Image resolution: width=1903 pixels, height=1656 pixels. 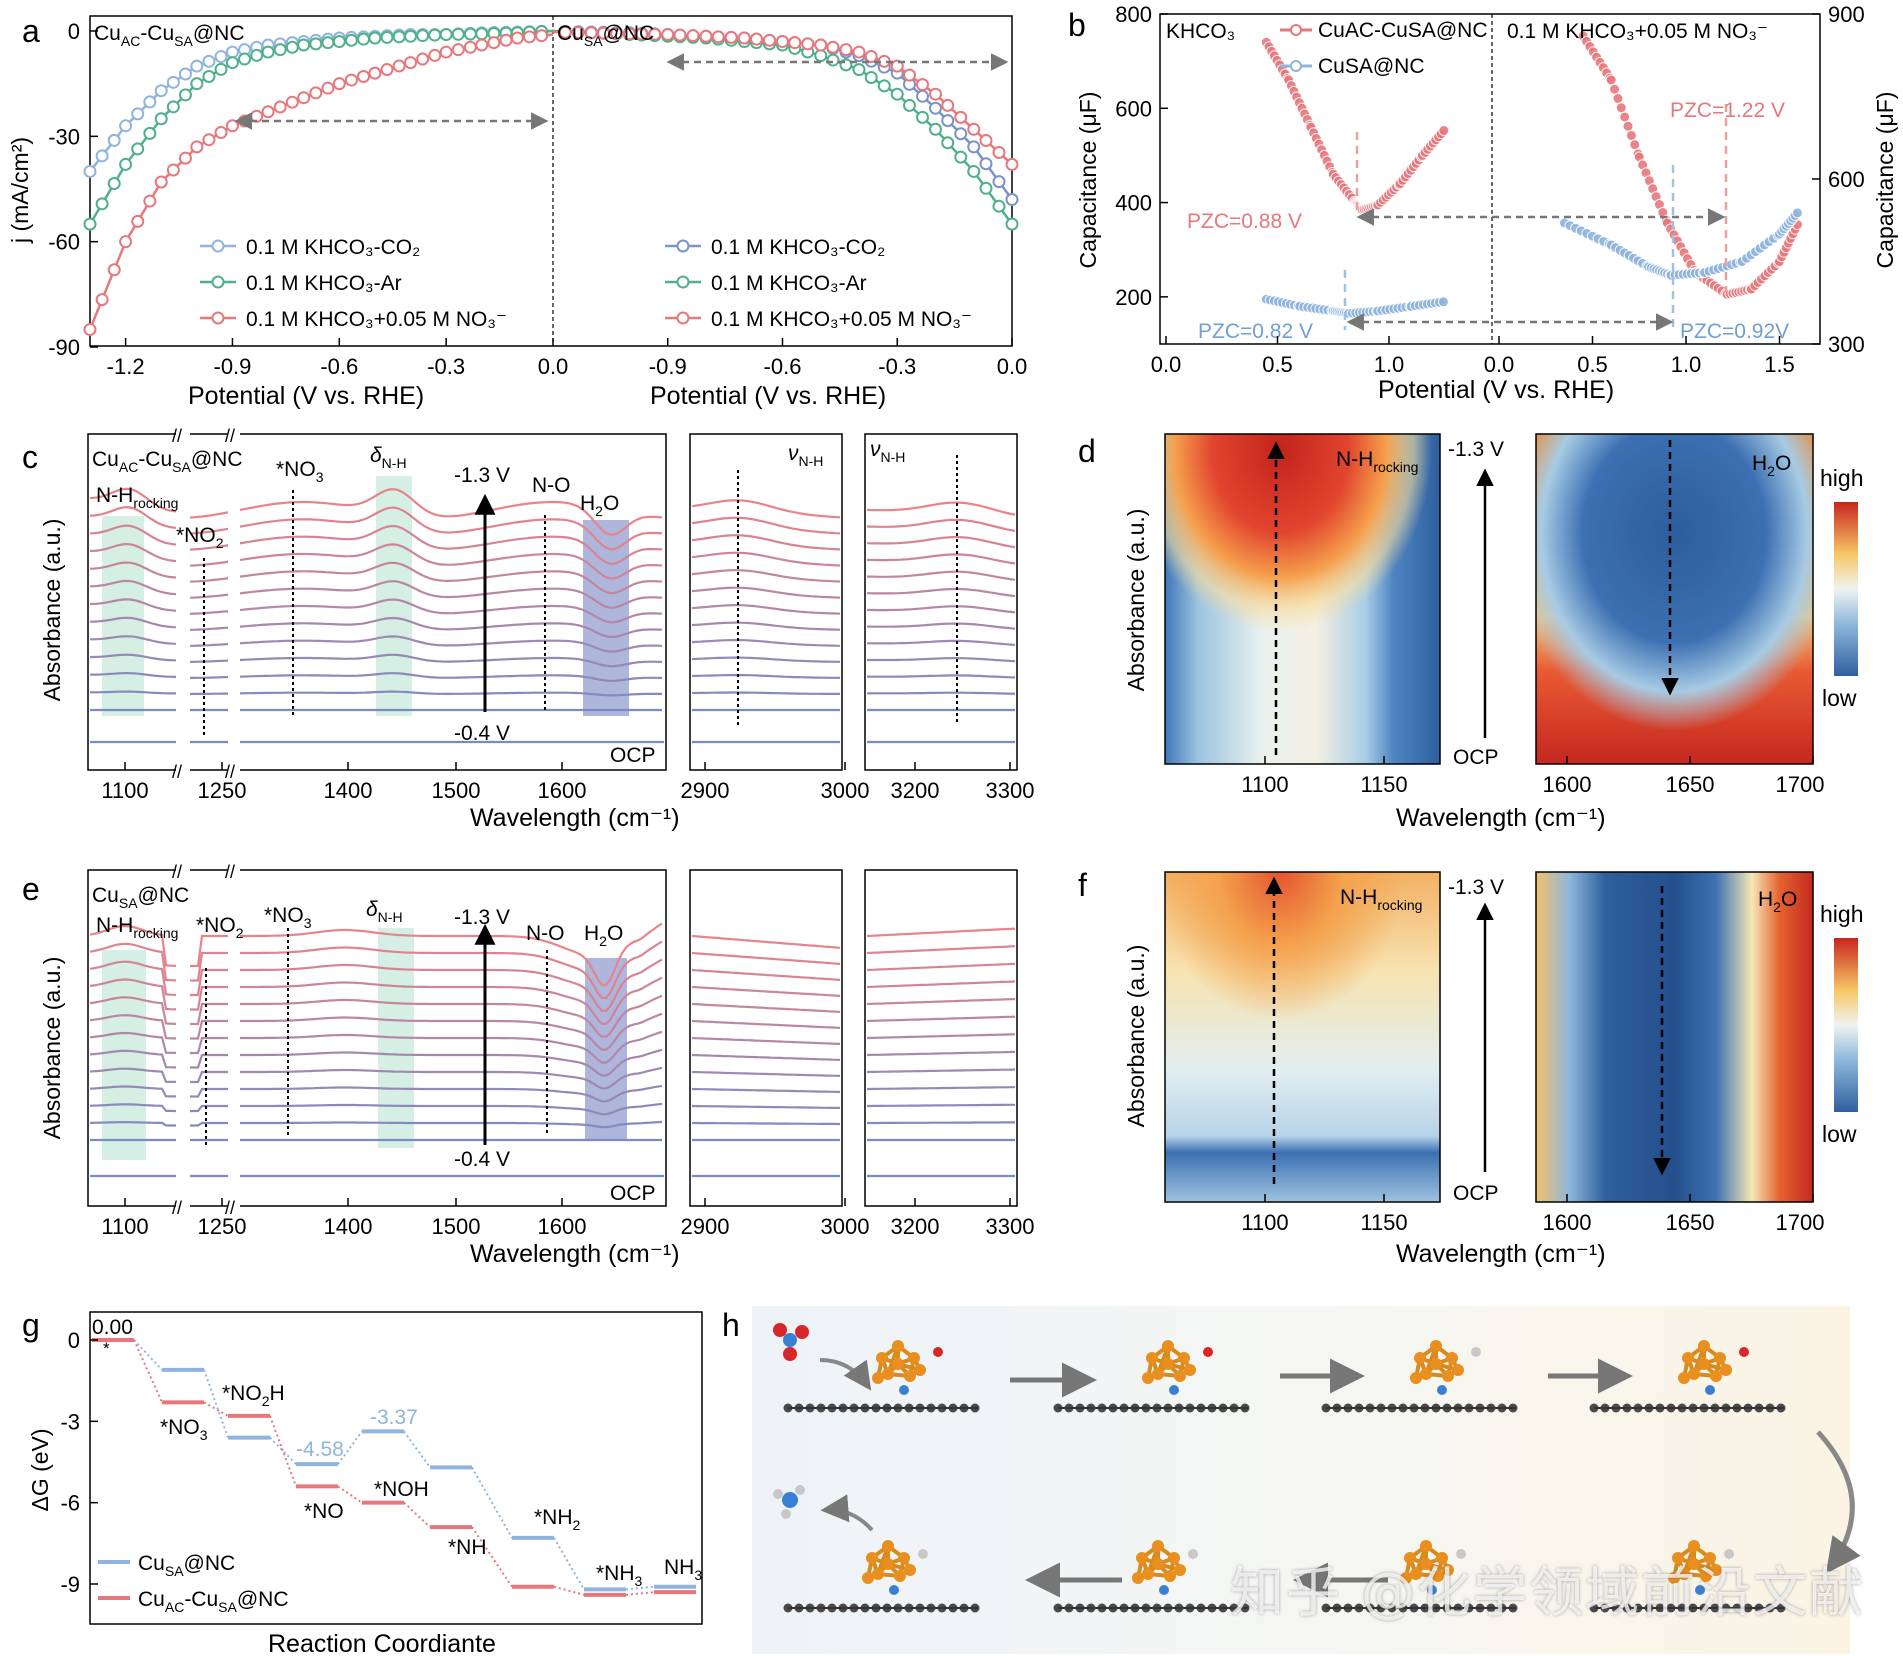 What do you see at coordinates (778, 1494) in the screenshot?
I see `h-h-atom` at bounding box center [778, 1494].